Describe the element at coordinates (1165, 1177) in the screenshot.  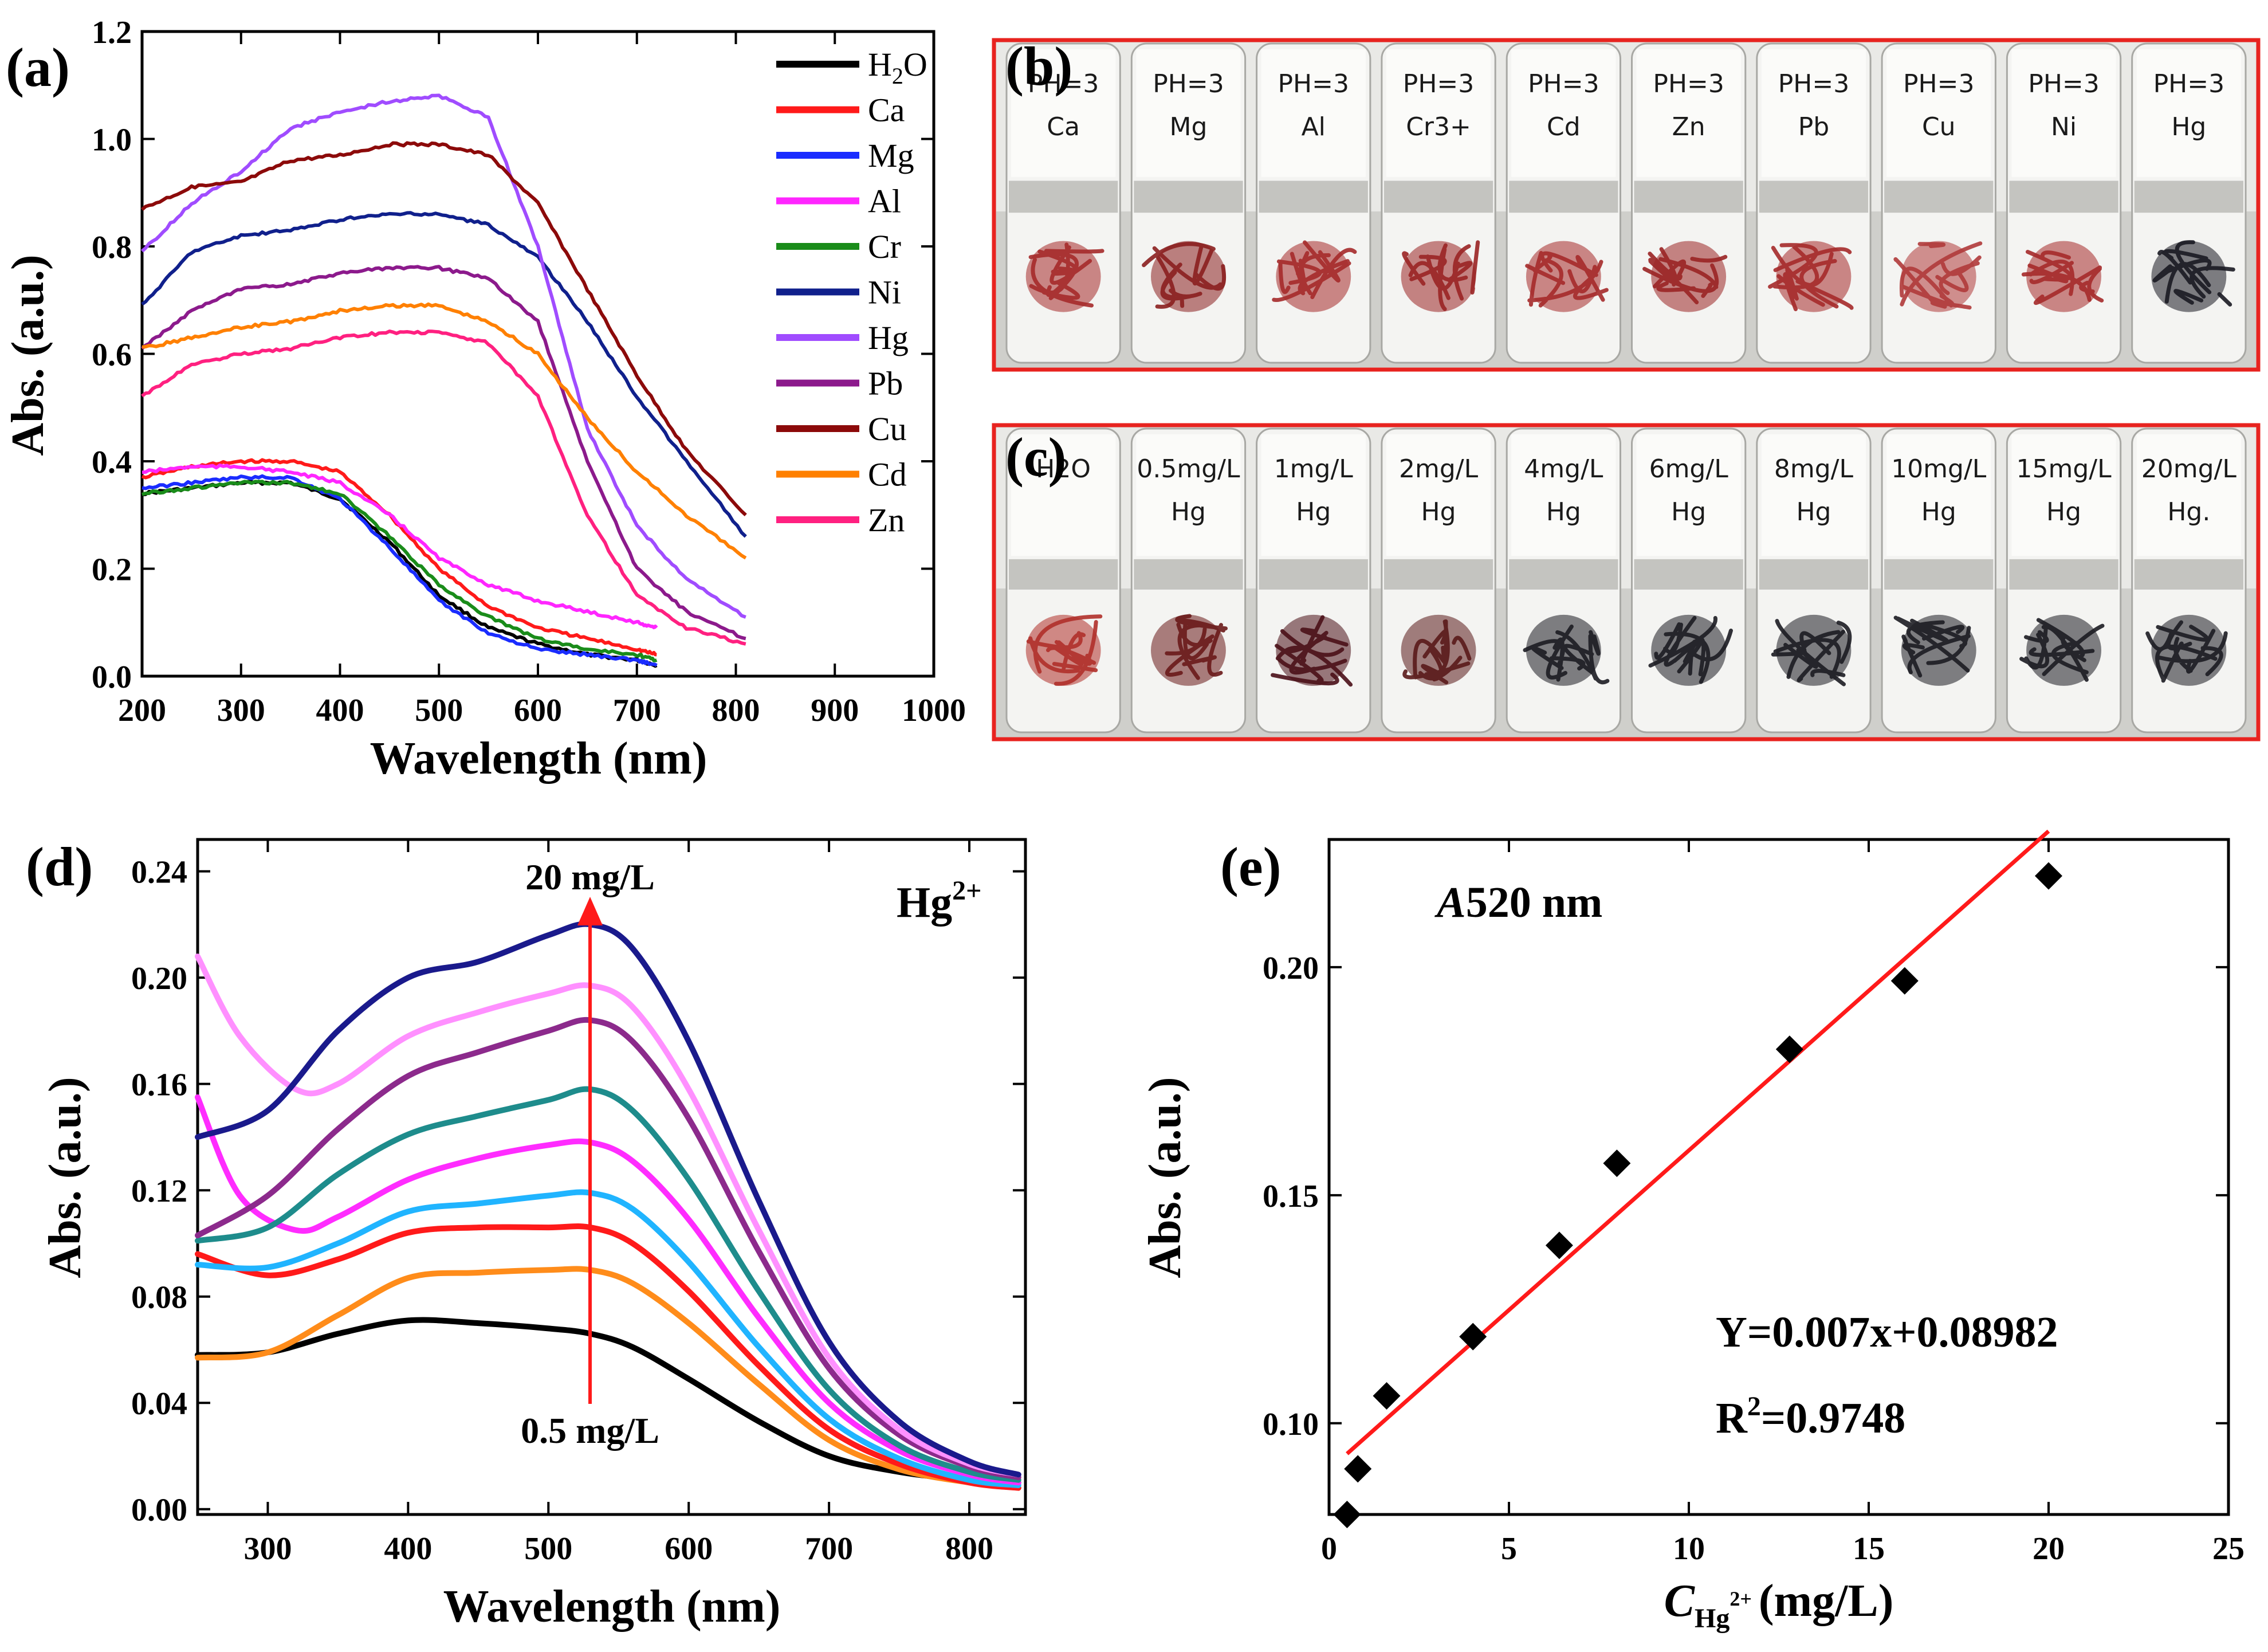
I see `panel-e-ylabel: Abs. (a.u.)` at that location.